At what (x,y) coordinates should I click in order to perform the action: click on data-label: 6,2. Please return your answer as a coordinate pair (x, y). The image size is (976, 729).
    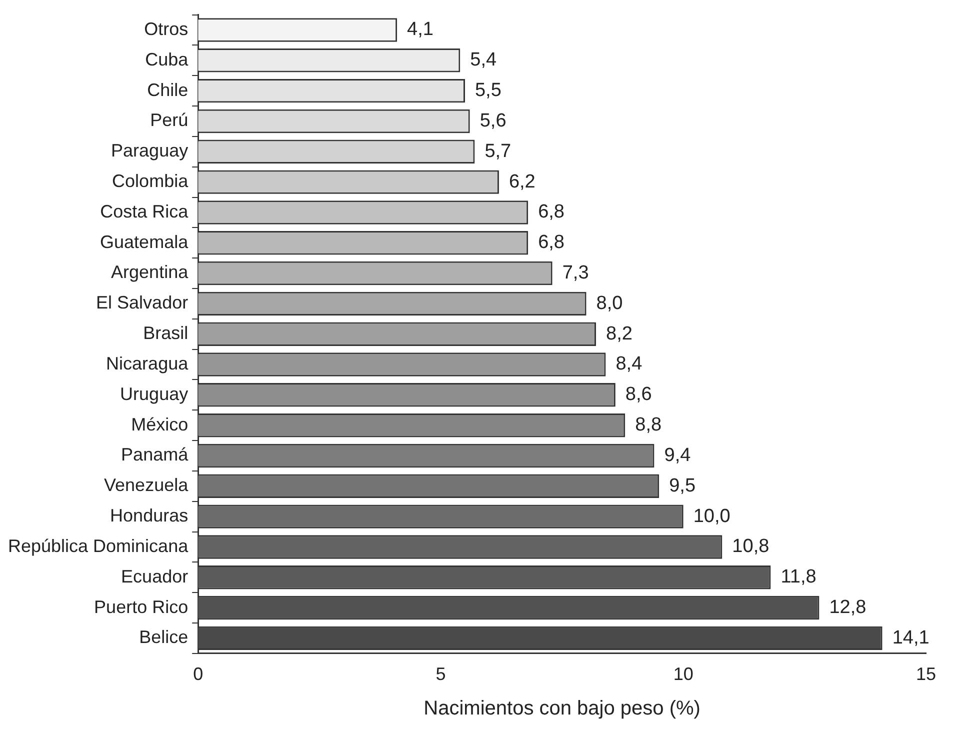
    Looking at the image, I should click on (522, 181).